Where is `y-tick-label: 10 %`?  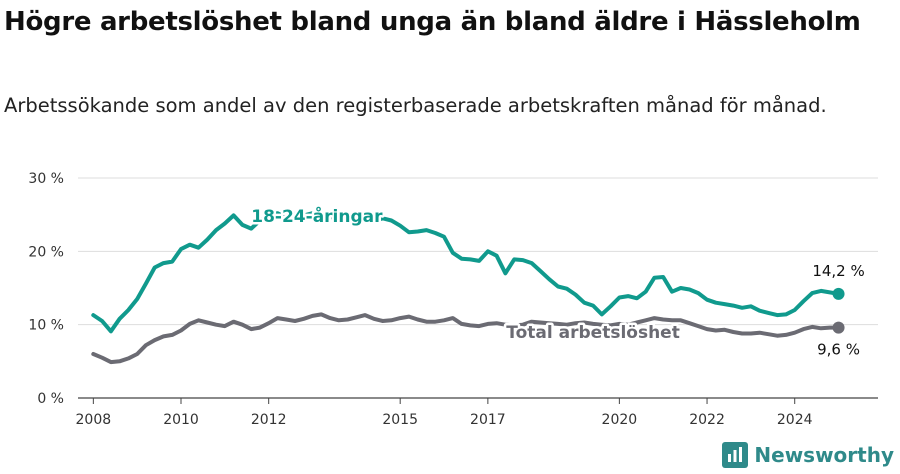 y-tick-label: 10 % is located at coordinates (46, 326).